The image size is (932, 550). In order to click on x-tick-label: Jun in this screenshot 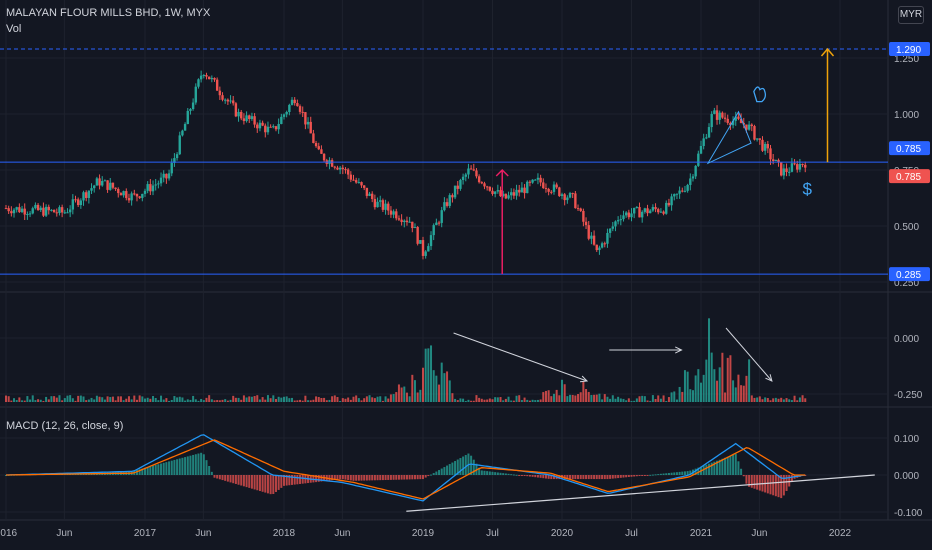, I will do `click(64, 533)`.